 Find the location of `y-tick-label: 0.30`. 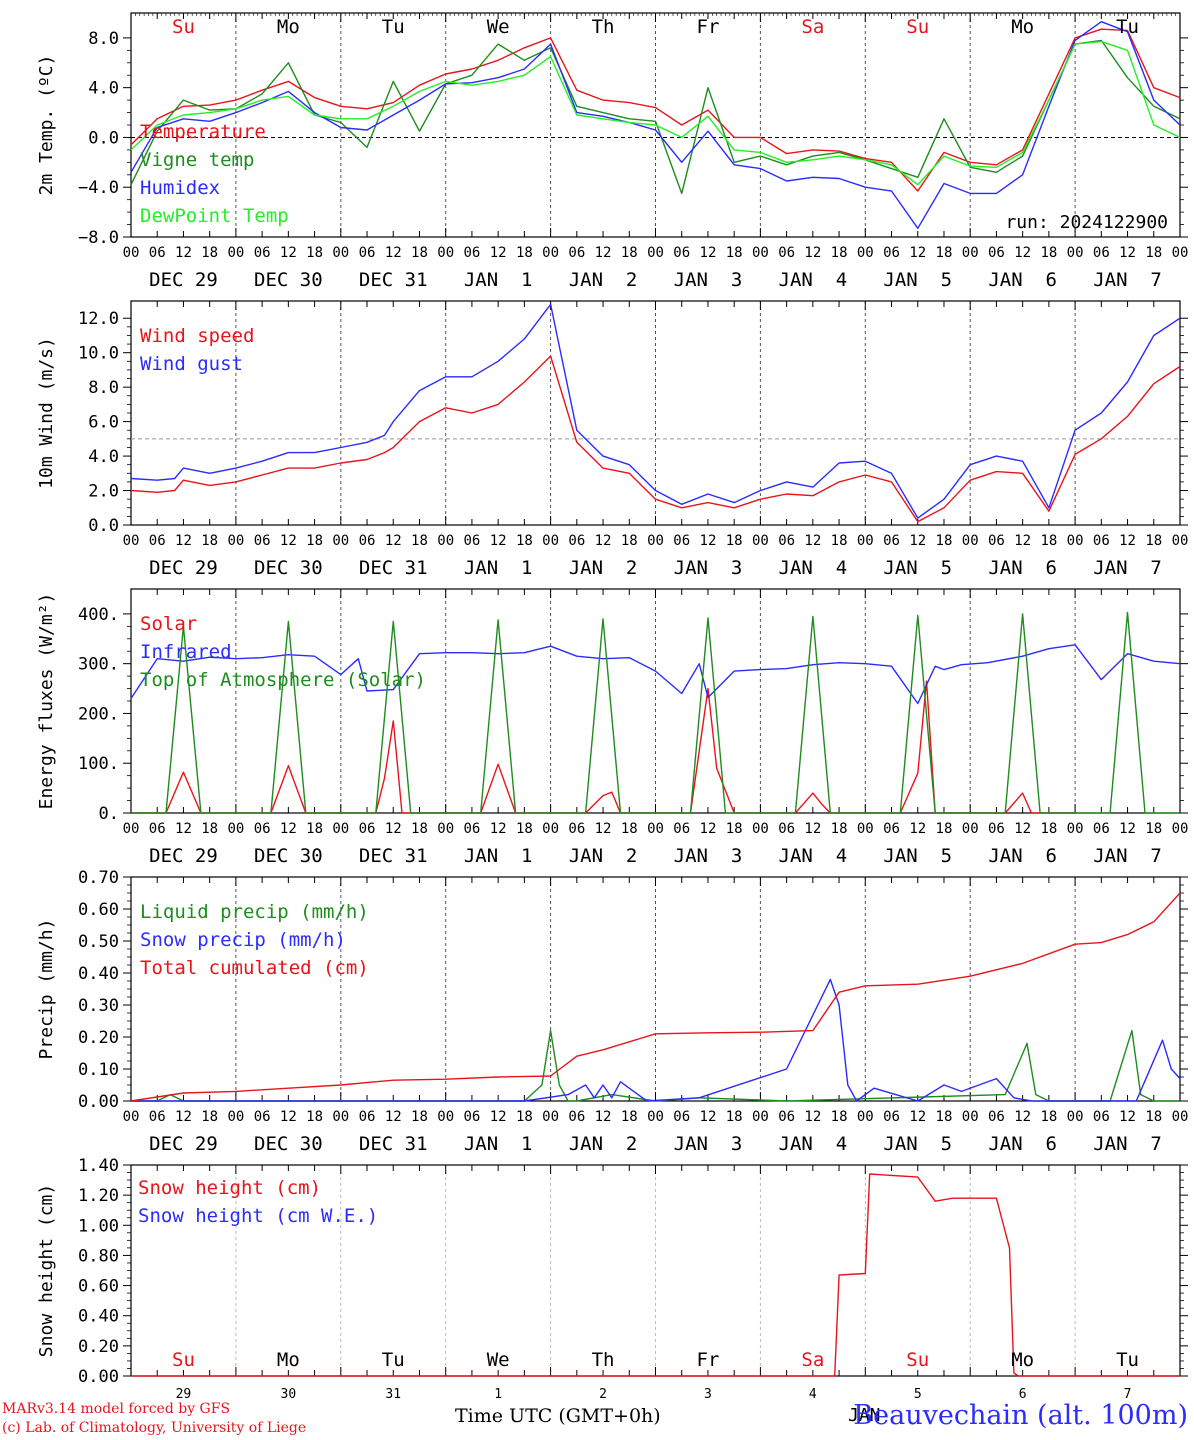

y-tick-label: 0.30 is located at coordinates (98, 1006).